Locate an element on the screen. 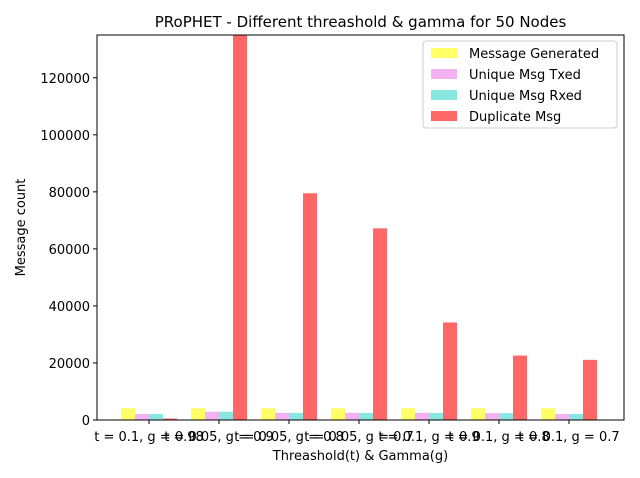 The image size is (640, 478). x-tick-label: t = 0.1, g = 0.9 is located at coordinates (428, 437).